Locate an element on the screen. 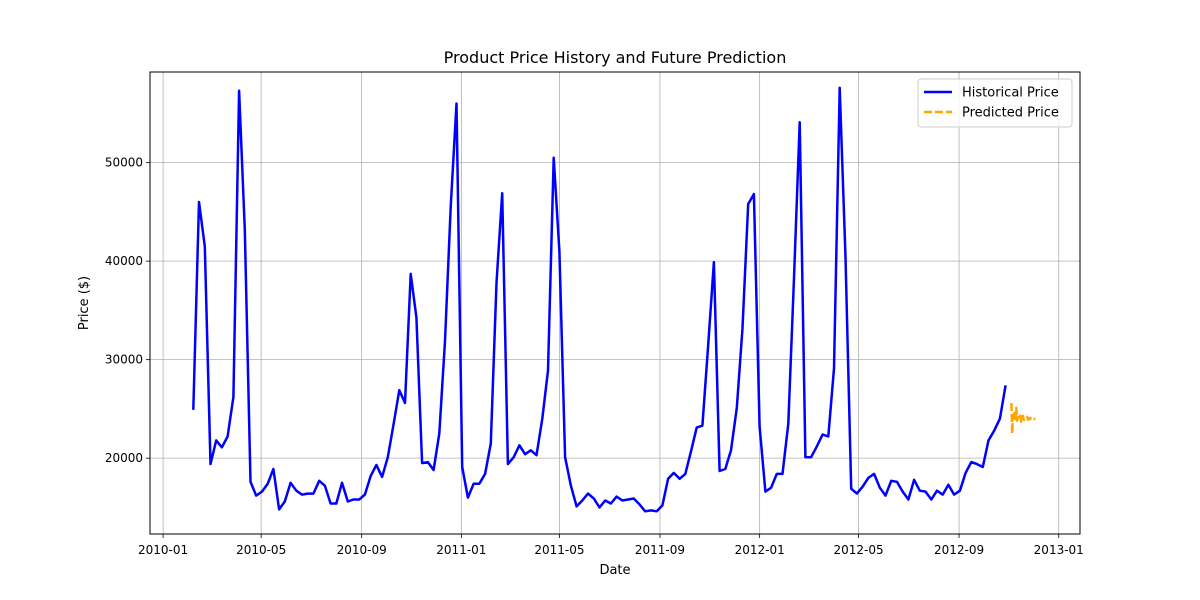  x-tick-label: 2012-09 is located at coordinates (959, 550).